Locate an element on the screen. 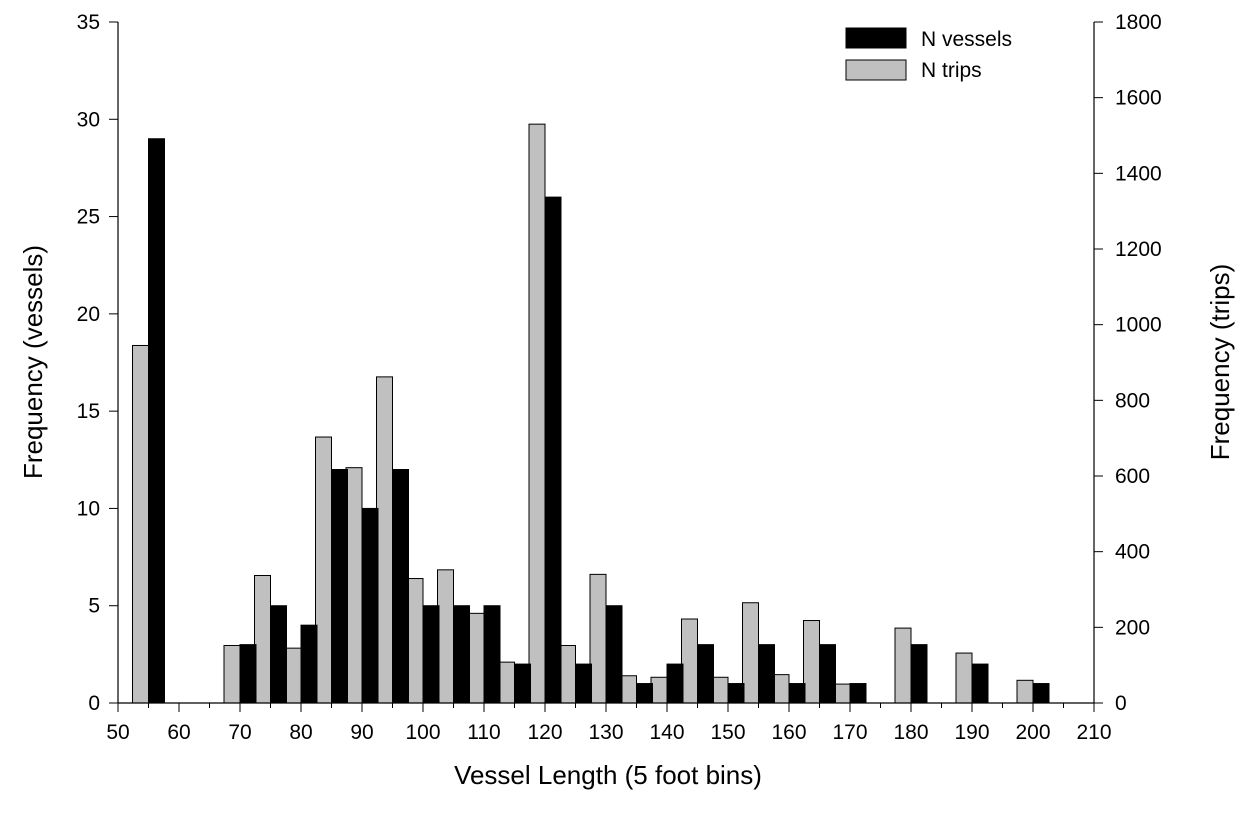 The image size is (1250, 818). y-left-tick-label: 35 is located at coordinates (88, 22).